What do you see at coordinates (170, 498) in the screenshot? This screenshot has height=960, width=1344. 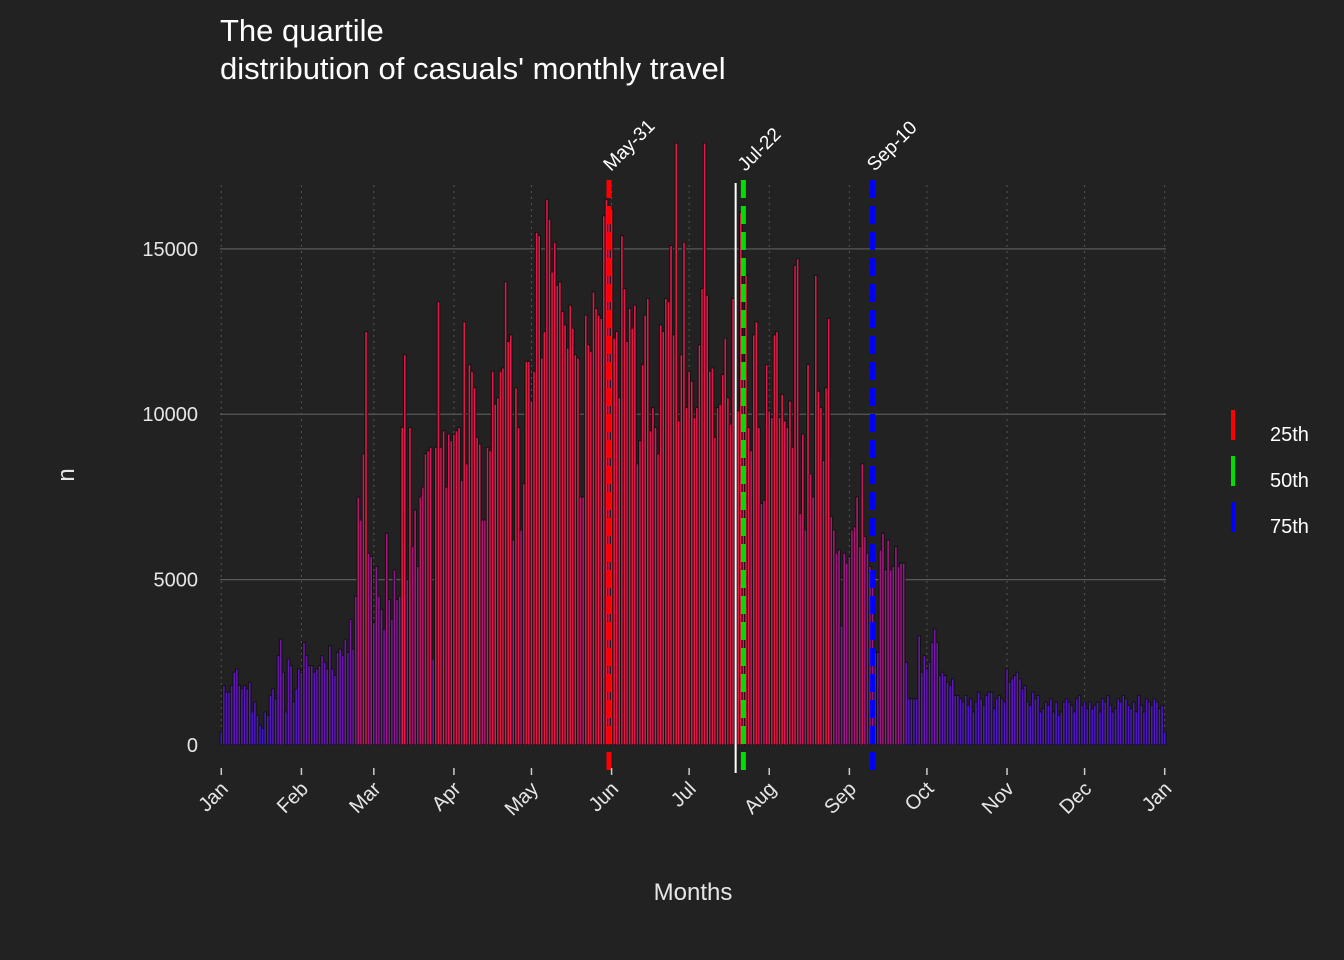 I see `y-axis-ticks: 0 5000 10000 15000` at bounding box center [170, 498].